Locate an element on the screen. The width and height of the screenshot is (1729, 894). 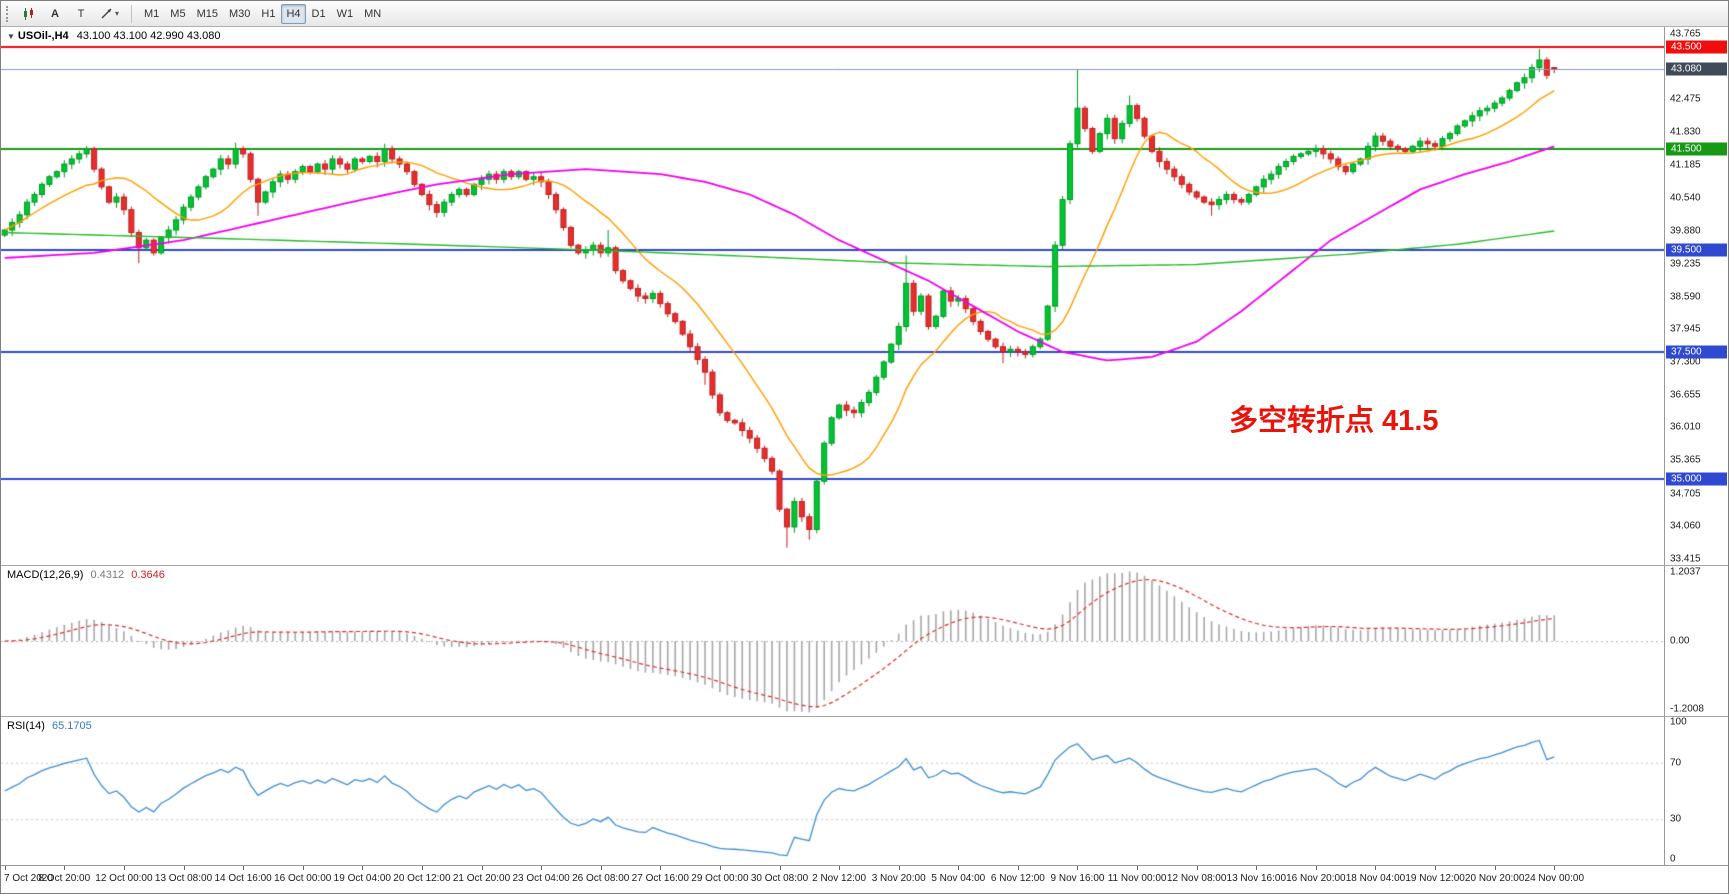
timeframe-group: M1 M5 M15 M30 H1 H4 D1 W1 MN is located at coordinates (262, 13).